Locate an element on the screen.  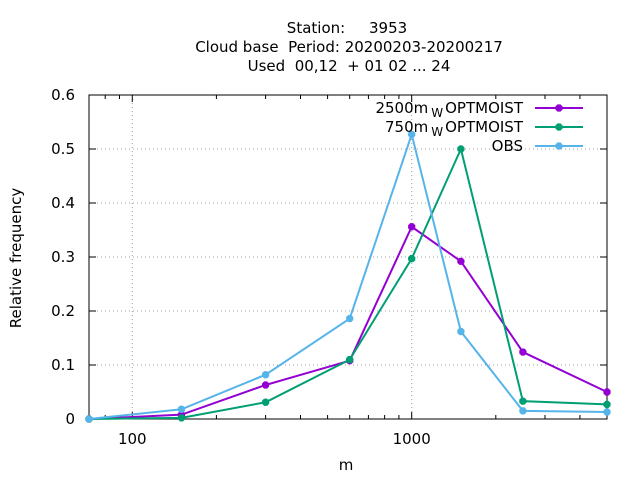
y-tick-label: 0.5 is located at coordinates (63, 149).